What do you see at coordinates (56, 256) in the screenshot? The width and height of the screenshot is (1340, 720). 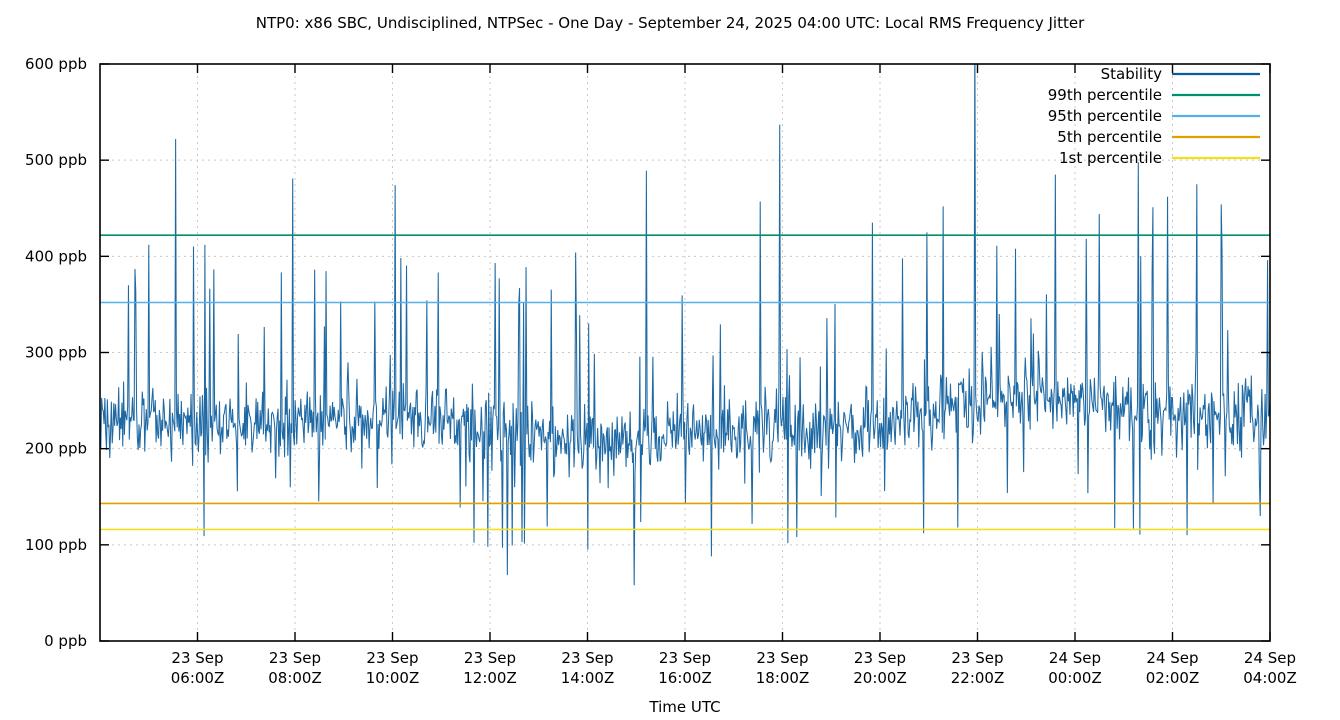 I see `y-tick-label: 400 ppb` at bounding box center [56, 256].